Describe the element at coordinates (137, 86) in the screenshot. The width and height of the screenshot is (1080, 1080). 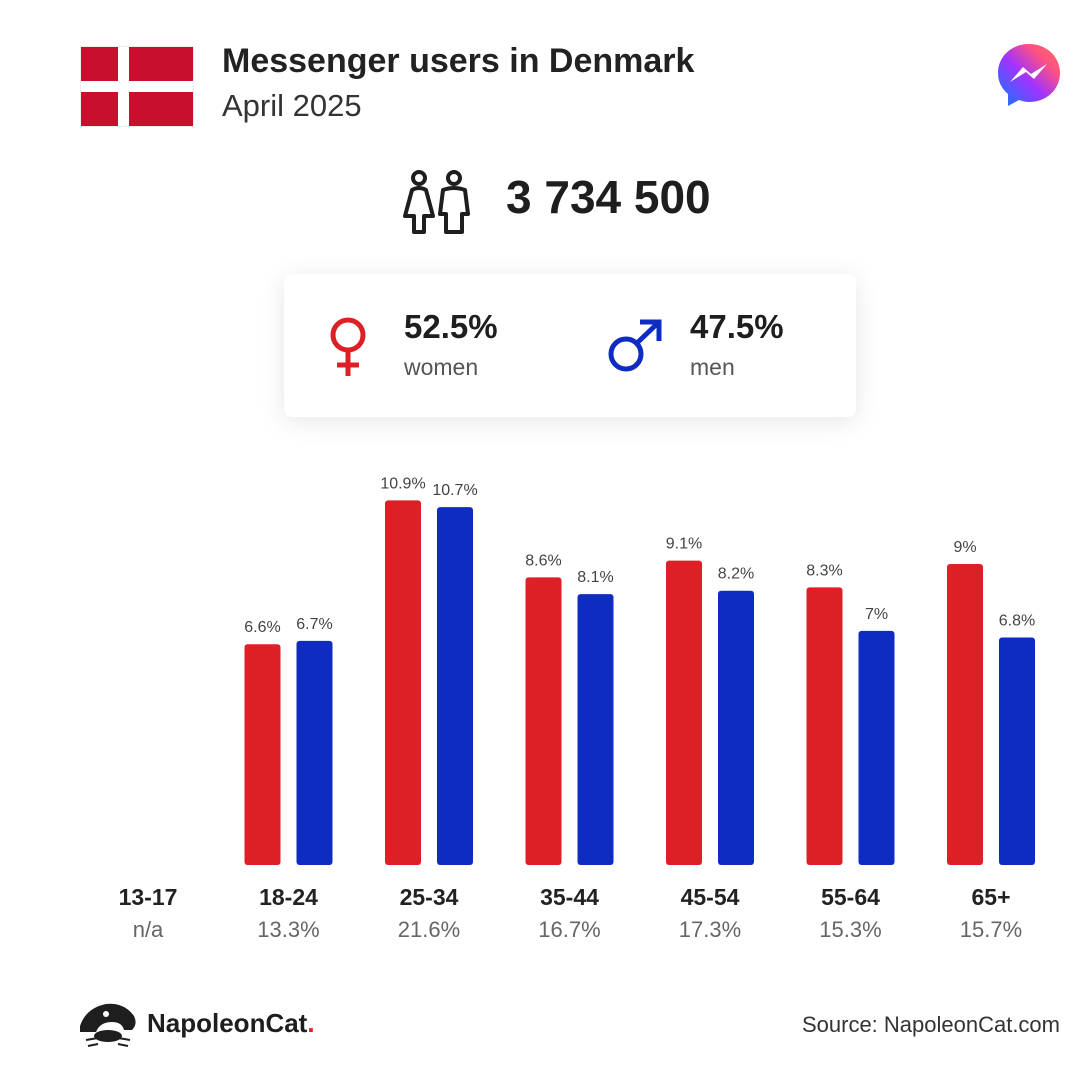
I see `denmark-flag-icon` at that location.